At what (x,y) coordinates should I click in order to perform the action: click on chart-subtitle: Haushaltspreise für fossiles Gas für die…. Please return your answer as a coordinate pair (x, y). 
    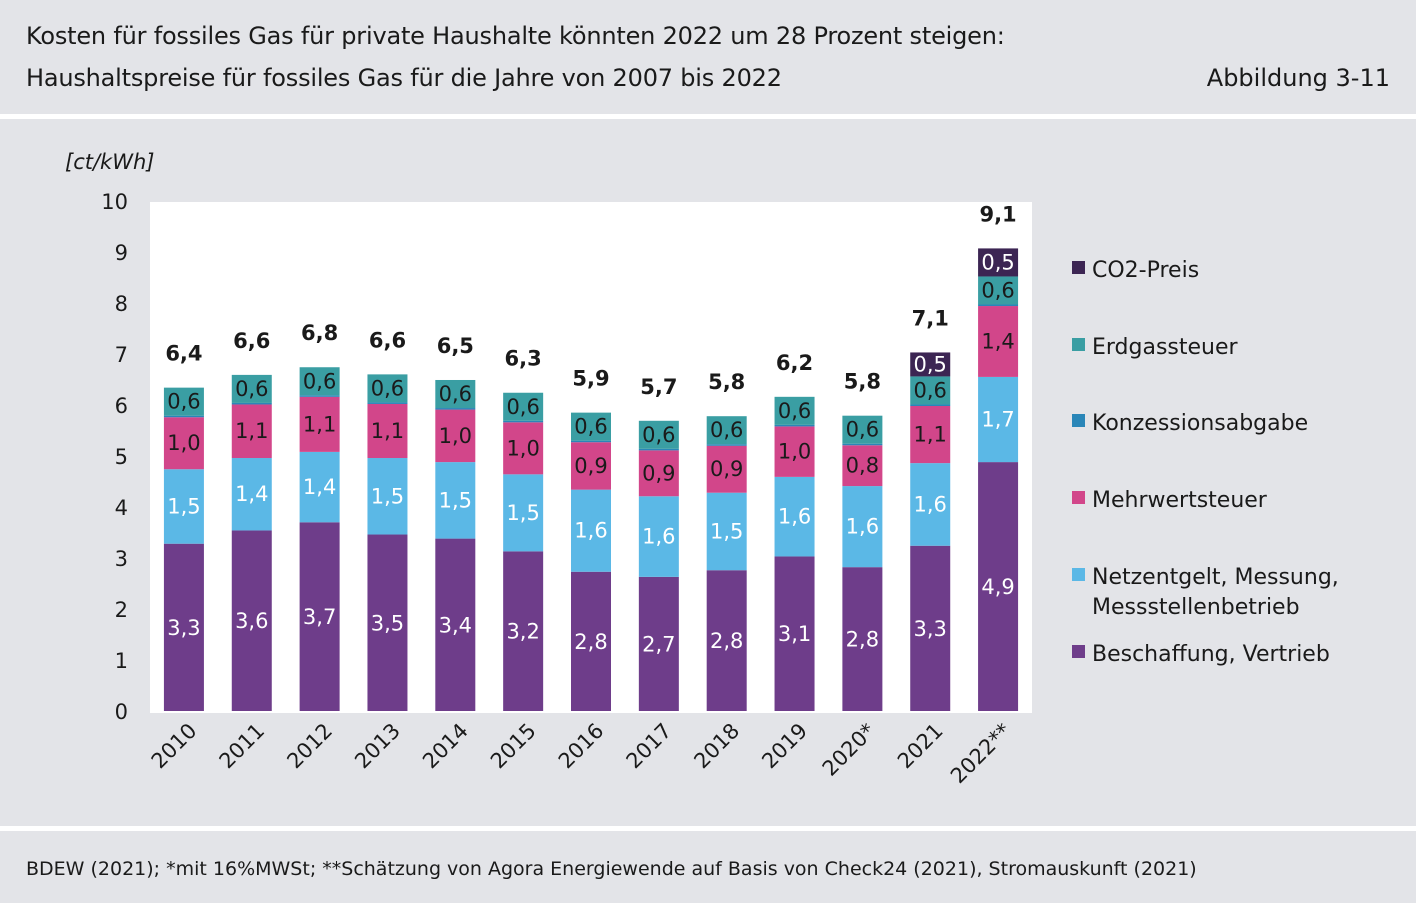
    Looking at the image, I should click on (404, 78).